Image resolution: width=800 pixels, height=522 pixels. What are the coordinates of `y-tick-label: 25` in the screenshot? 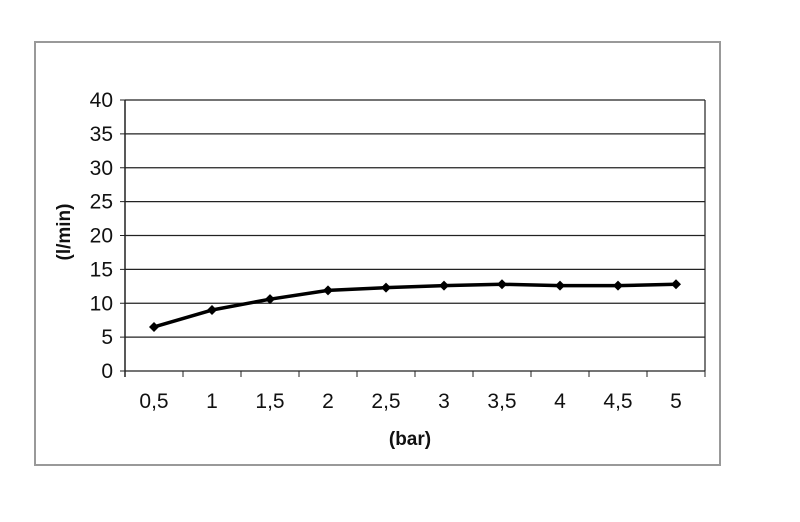 It's located at (101, 202).